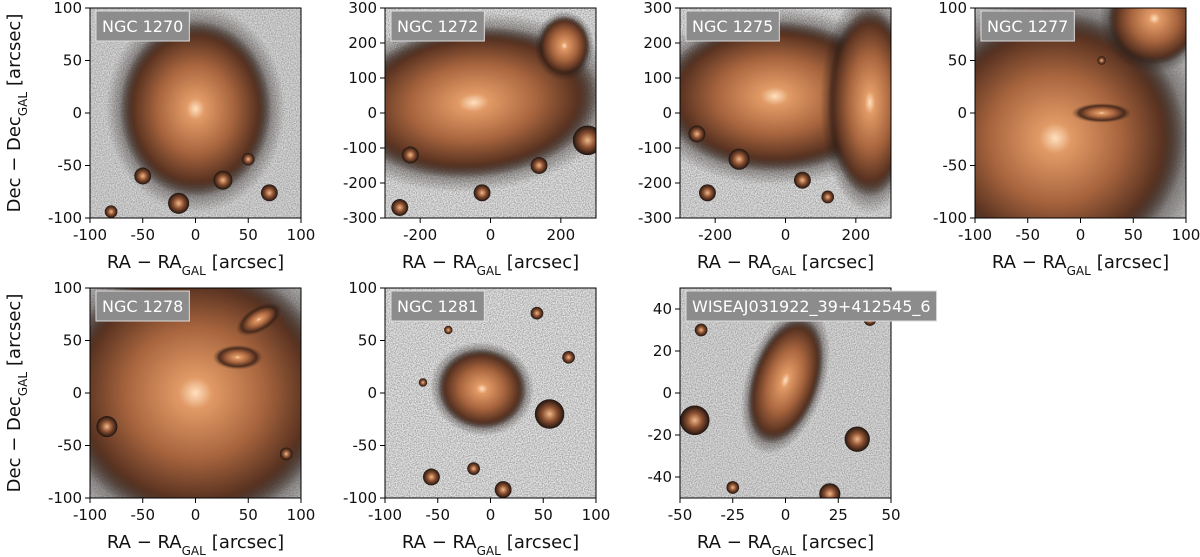 The width and height of the screenshot is (1200, 557). What do you see at coordinates (660, 435) in the screenshot?
I see `y-tick-label: -20` at bounding box center [660, 435].